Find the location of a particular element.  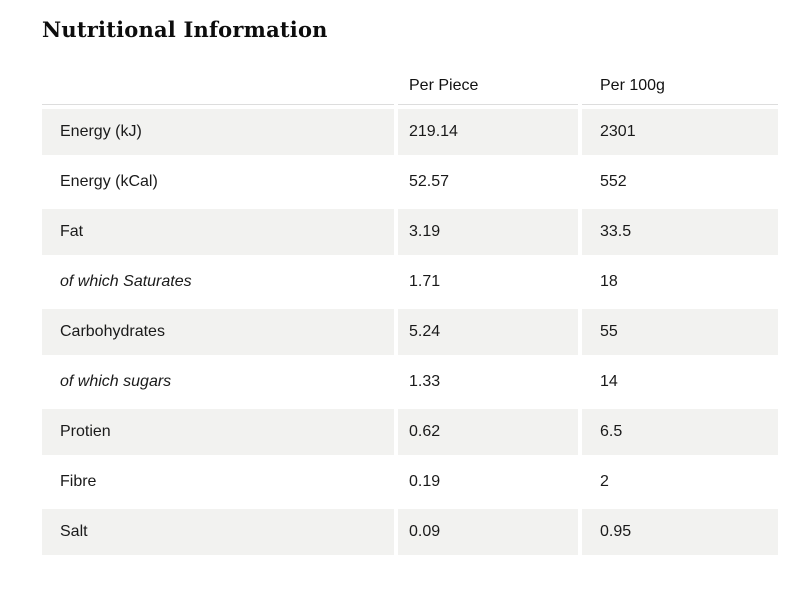

table-row-saturates: of which Saturates 1.71 18 is located at coordinates (410, 282).